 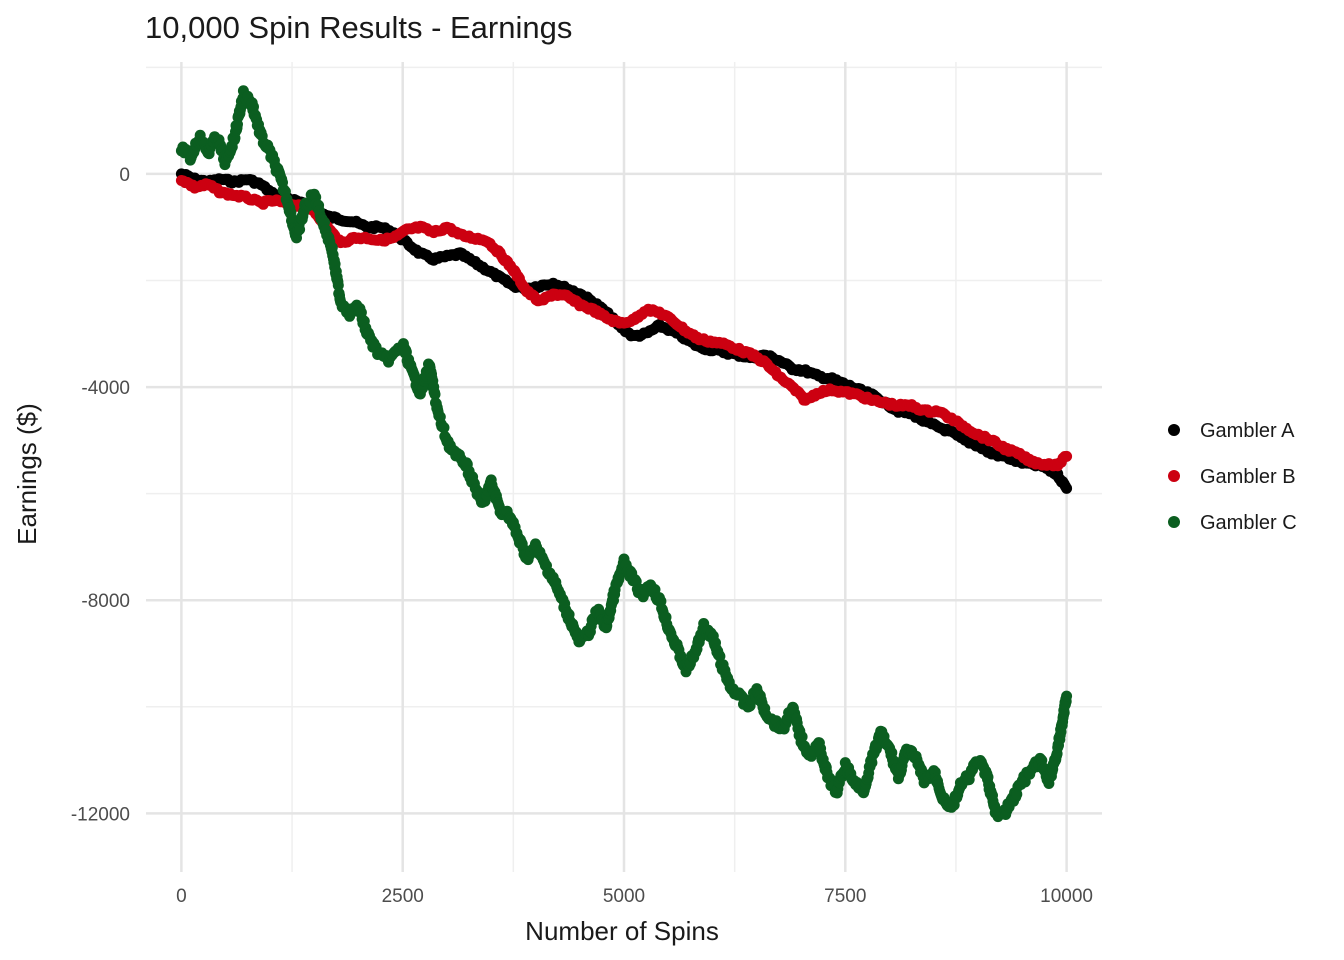 I want to click on x-tick-label: 5000, so click(x=624, y=896).